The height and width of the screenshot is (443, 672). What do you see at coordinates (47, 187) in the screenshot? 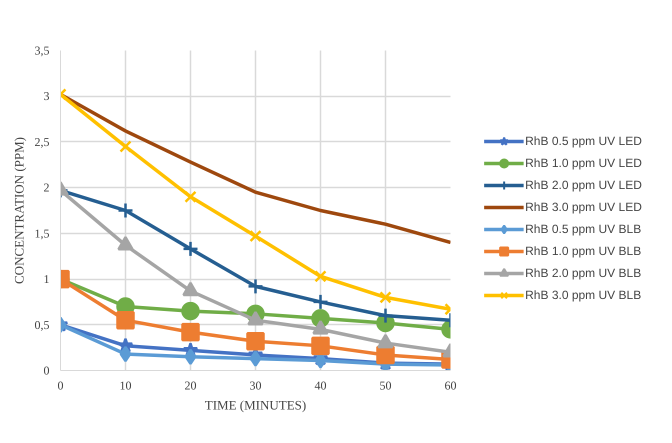
I see `y-tick-label: 2` at bounding box center [47, 187].